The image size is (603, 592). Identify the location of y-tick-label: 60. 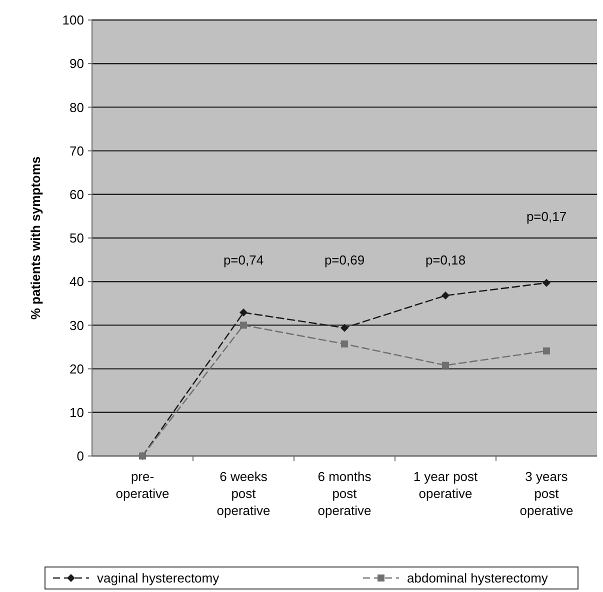
(77, 194).